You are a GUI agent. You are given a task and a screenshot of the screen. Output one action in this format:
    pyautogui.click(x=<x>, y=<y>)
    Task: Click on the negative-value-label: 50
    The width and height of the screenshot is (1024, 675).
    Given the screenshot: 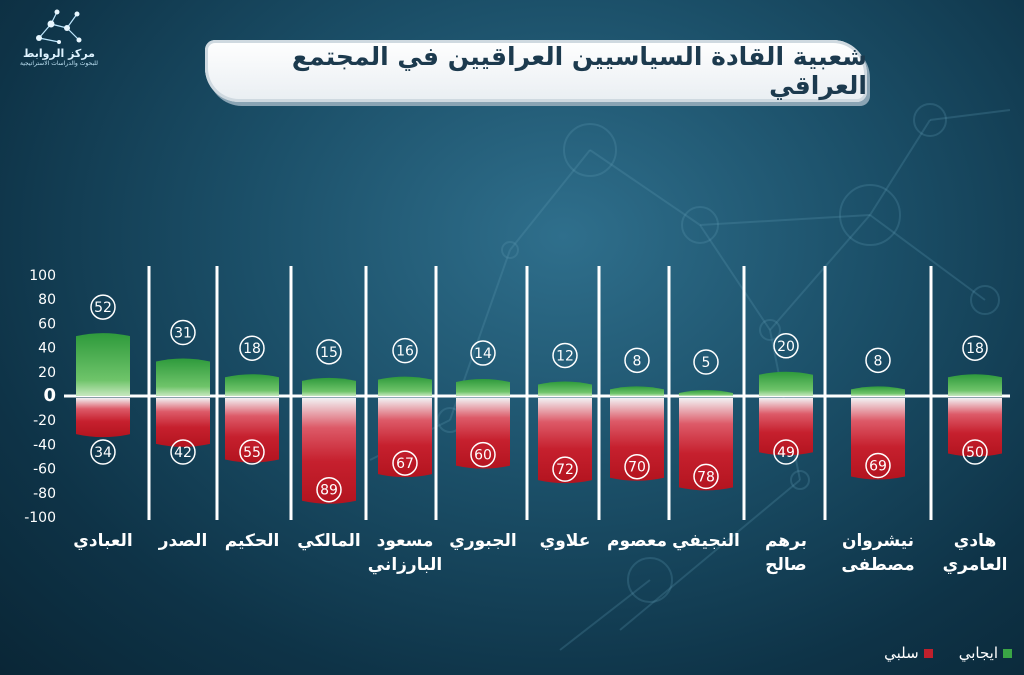 What is the action you would take?
    pyautogui.click(x=975, y=453)
    